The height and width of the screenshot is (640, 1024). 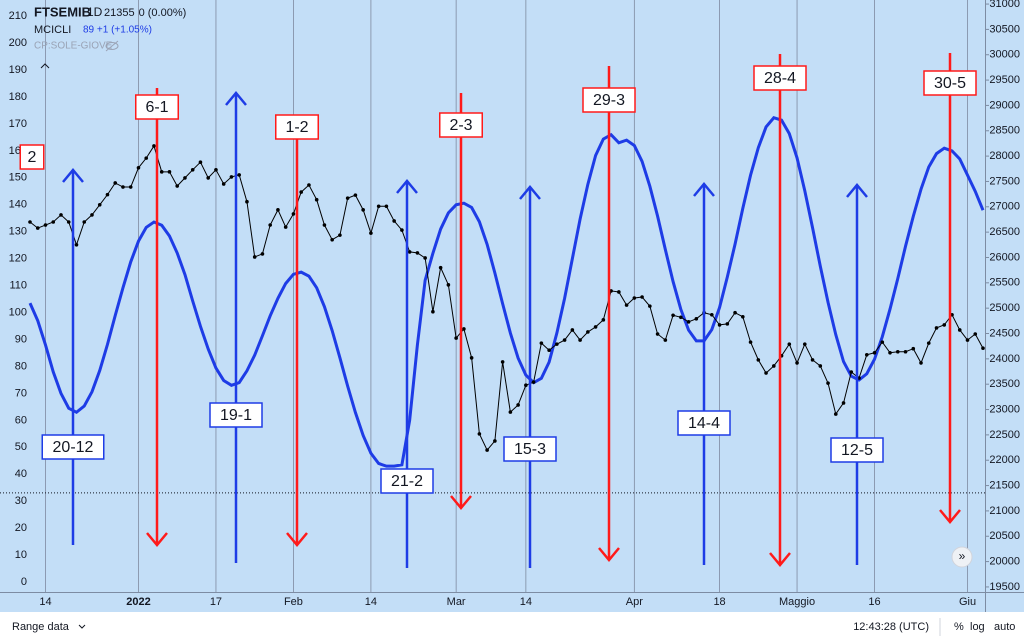 What do you see at coordinates (1004, 105) in the screenshot?
I see `y2-tick-label: 29000` at bounding box center [1004, 105].